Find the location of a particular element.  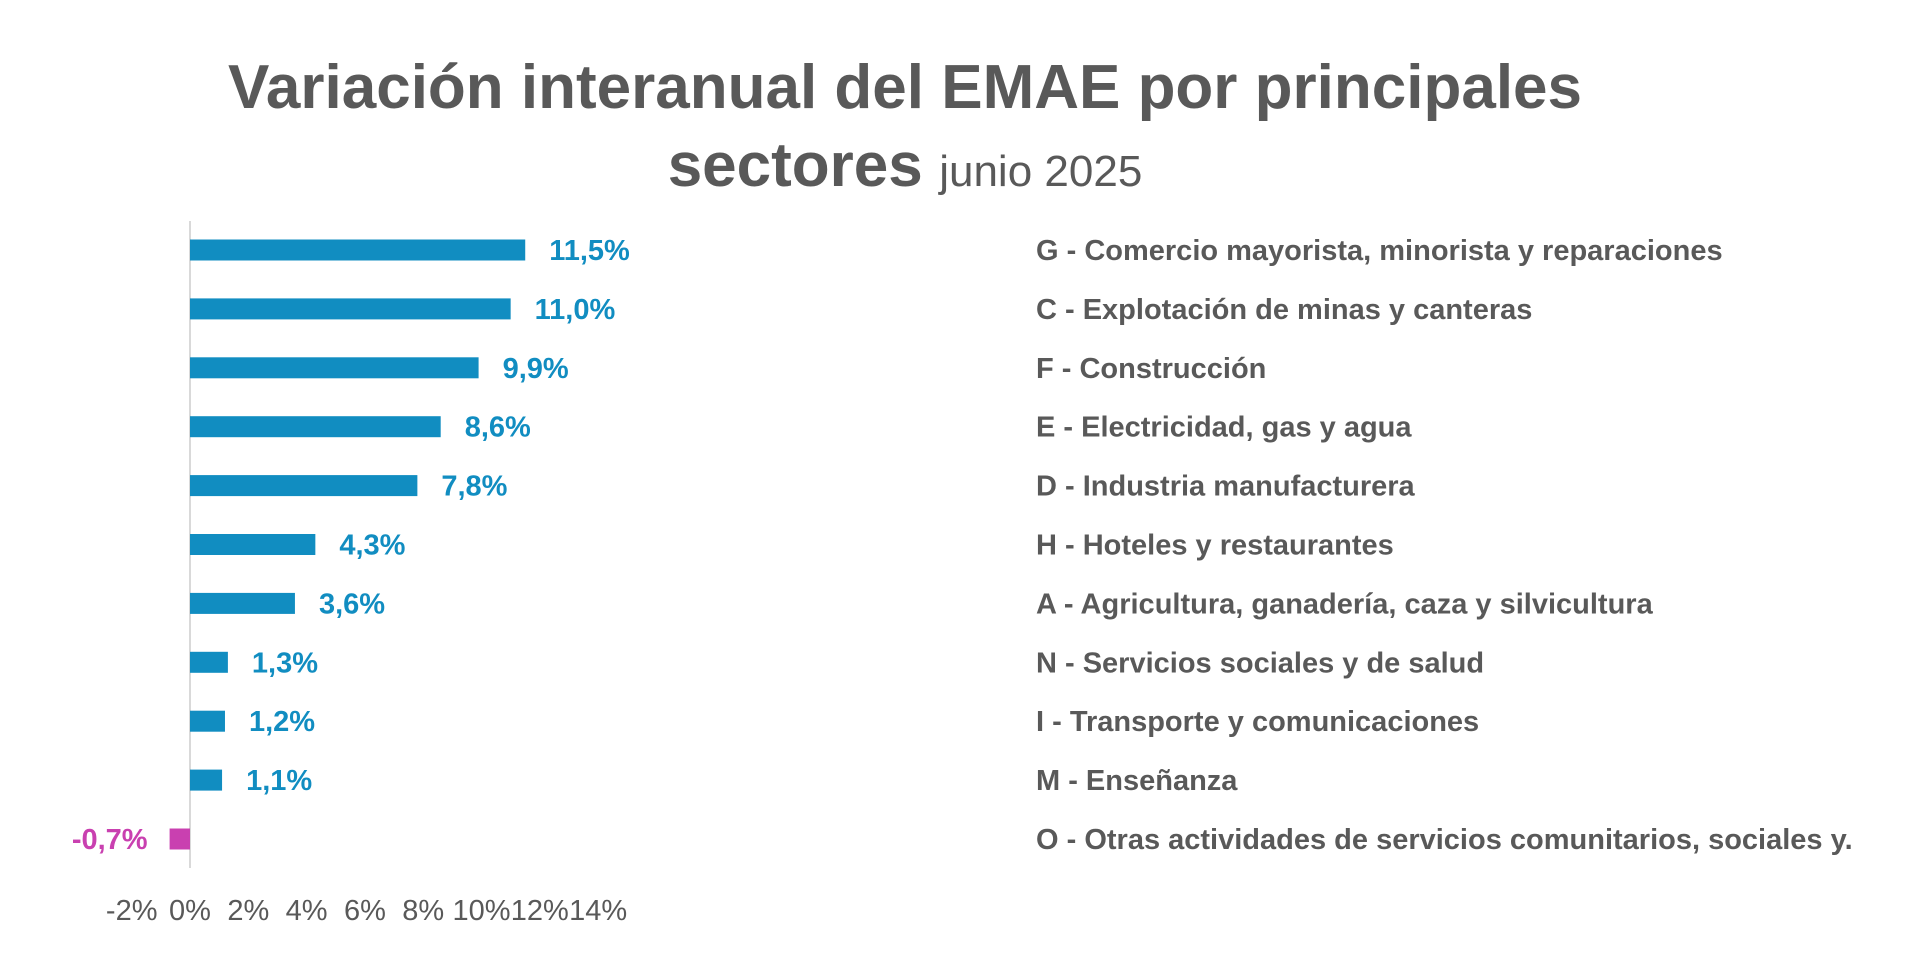

category-label: D - Industria manufacturera is located at coordinates (1226, 487).